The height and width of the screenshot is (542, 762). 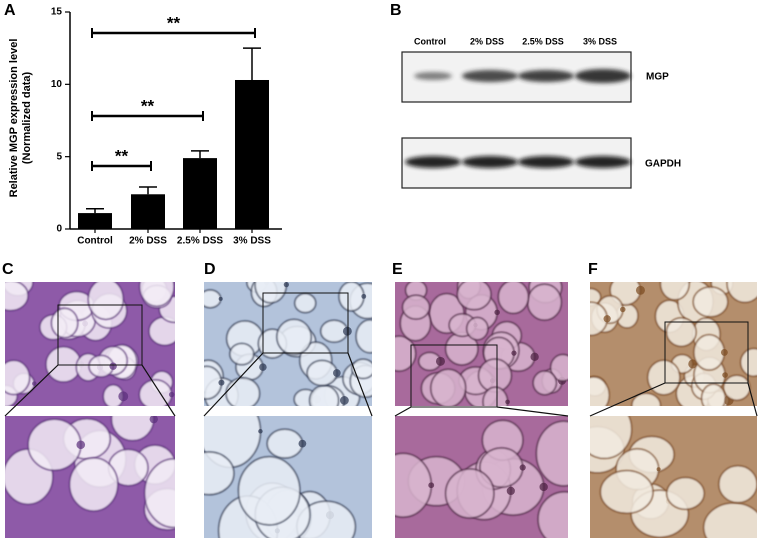 I want to click on y-tick-label: 10, so click(x=57, y=84).